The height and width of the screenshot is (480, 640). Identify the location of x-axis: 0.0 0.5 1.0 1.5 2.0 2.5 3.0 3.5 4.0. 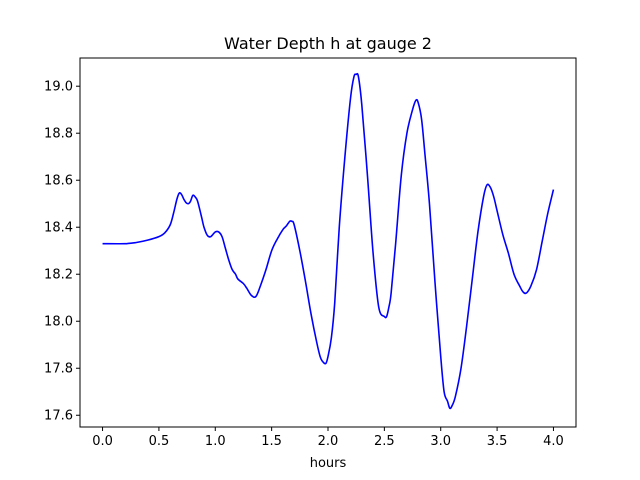
(328, 438).